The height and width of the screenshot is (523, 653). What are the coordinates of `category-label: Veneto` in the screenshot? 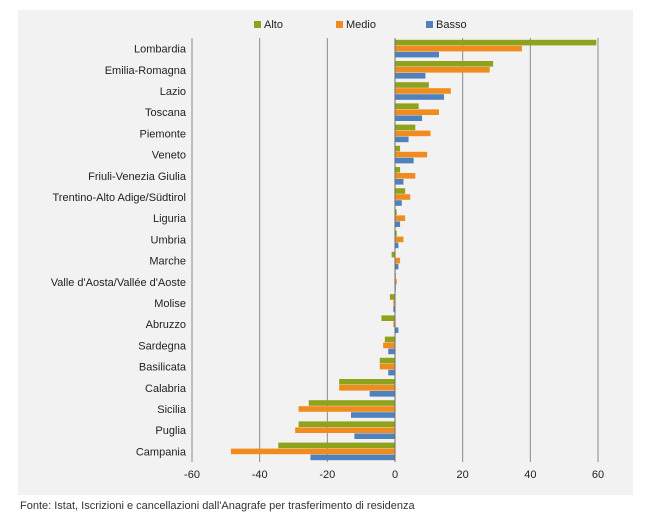 It's located at (169, 156).